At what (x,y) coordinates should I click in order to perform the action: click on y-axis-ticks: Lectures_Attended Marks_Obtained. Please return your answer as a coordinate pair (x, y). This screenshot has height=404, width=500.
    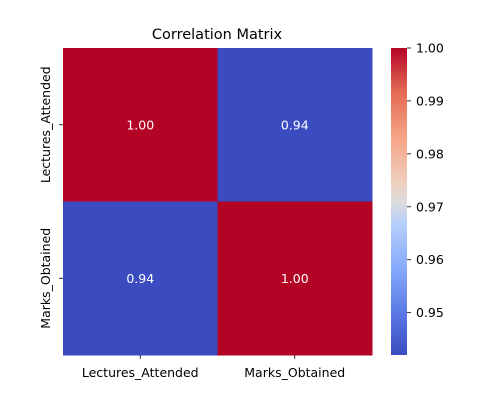
    Looking at the image, I should click on (50, 197).